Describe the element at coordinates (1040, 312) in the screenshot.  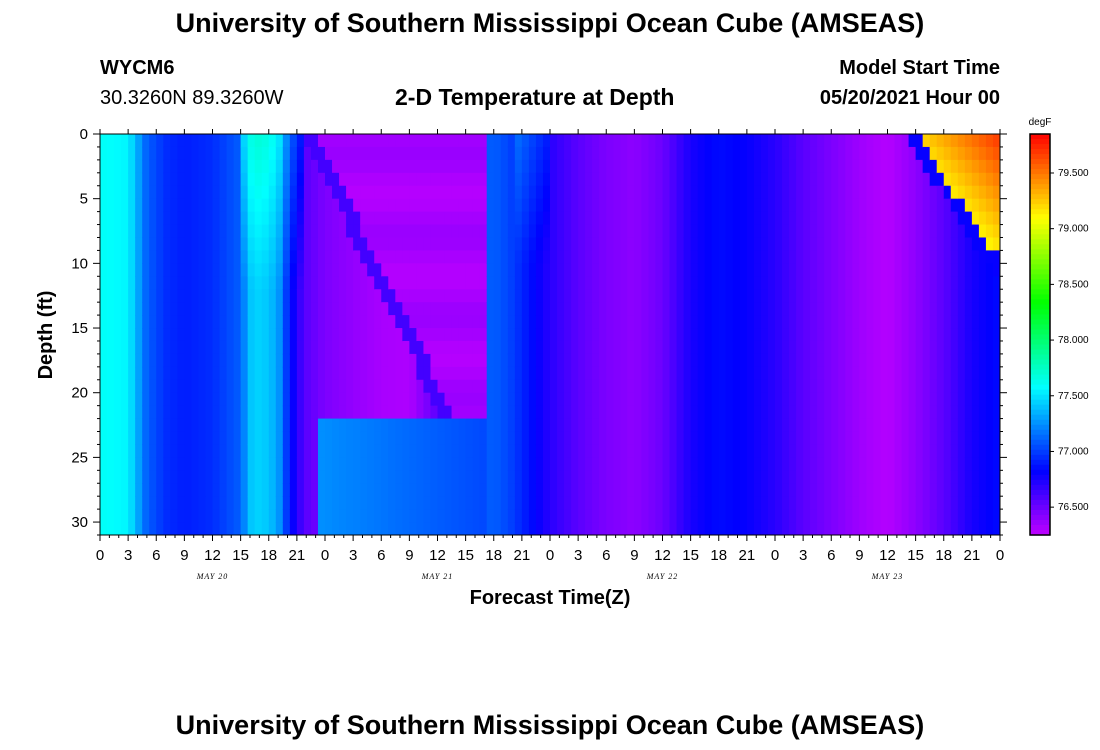
I see `colorbar-swatch` at that location.